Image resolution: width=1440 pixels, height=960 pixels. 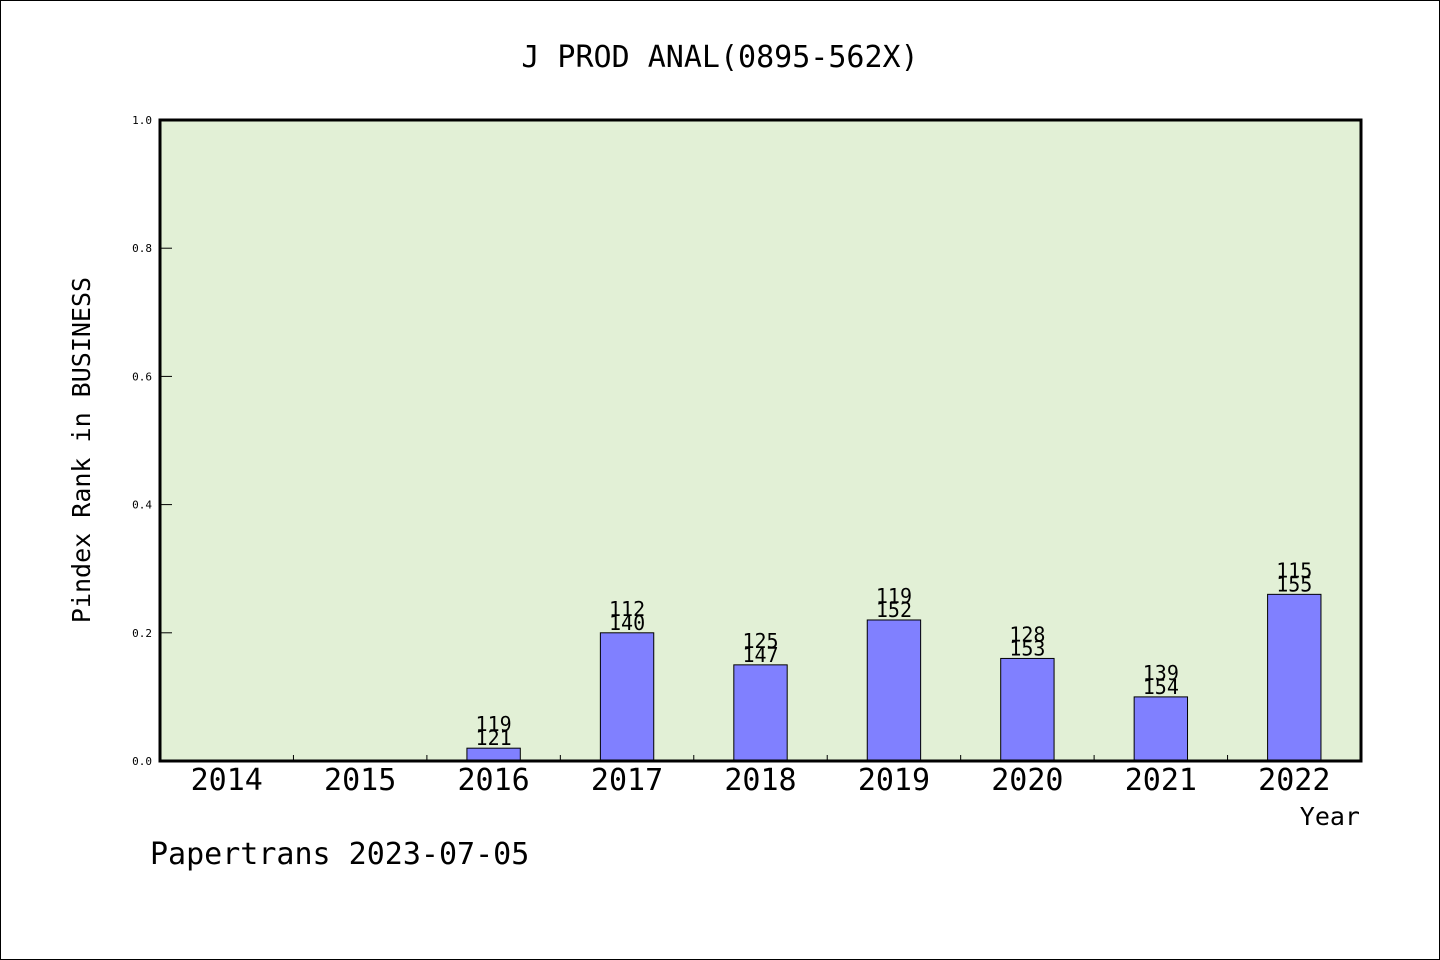 I want to click on data-label-top: 128, so click(x=1027, y=634).